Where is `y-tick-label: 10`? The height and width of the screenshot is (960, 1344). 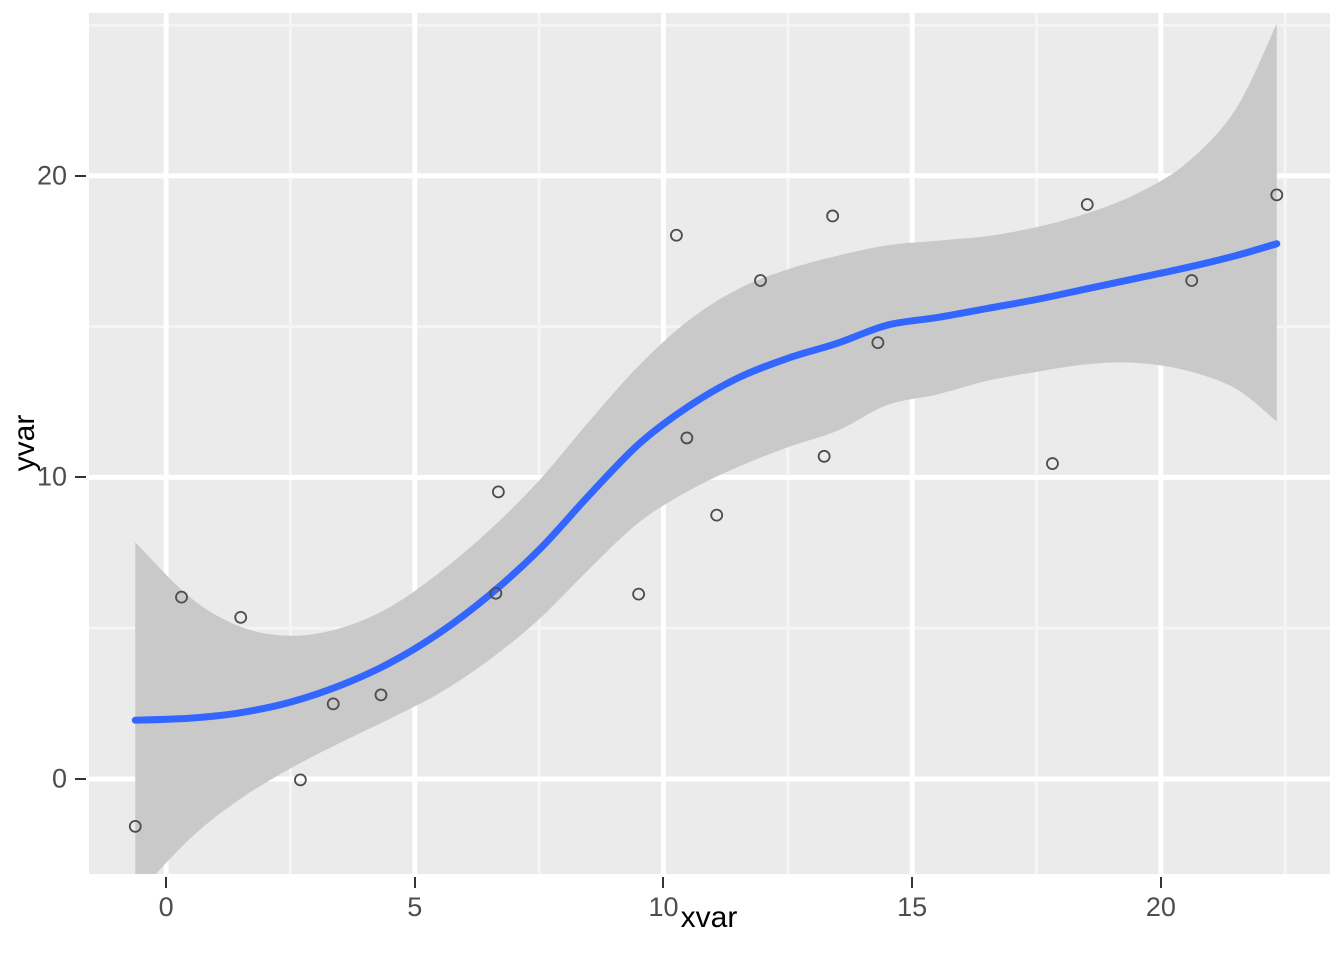
y-tick-label: 10 is located at coordinates (51, 476).